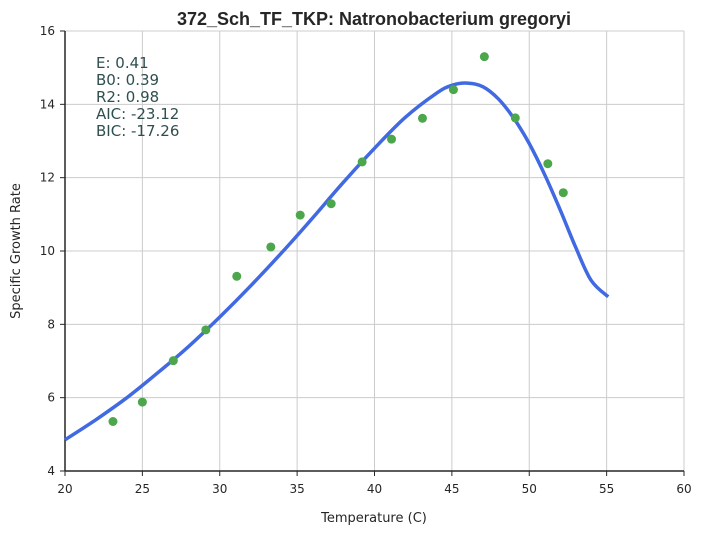 Image resolution: width=702 pixels, height=534 pixels. Describe the element at coordinates (529, 489) in the screenshot. I see `x-tick-label: 50` at that location.